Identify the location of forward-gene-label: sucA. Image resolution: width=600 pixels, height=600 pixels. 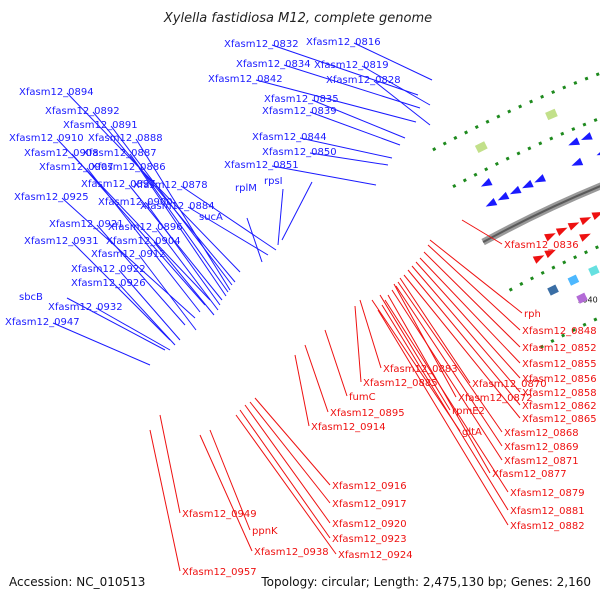
(211, 217).